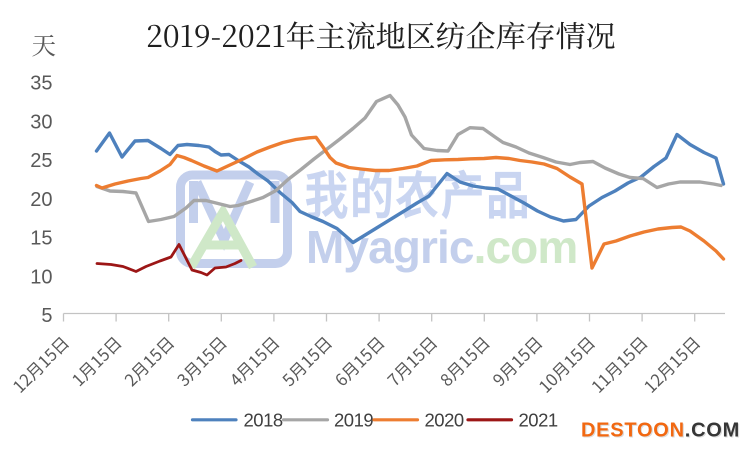 Image resolution: width=752 pixels, height=457 pixels. What do you see at coordinates (41, 200) in the screenshot?
I see `svg-text: 20` at bounding box center [41, 200].